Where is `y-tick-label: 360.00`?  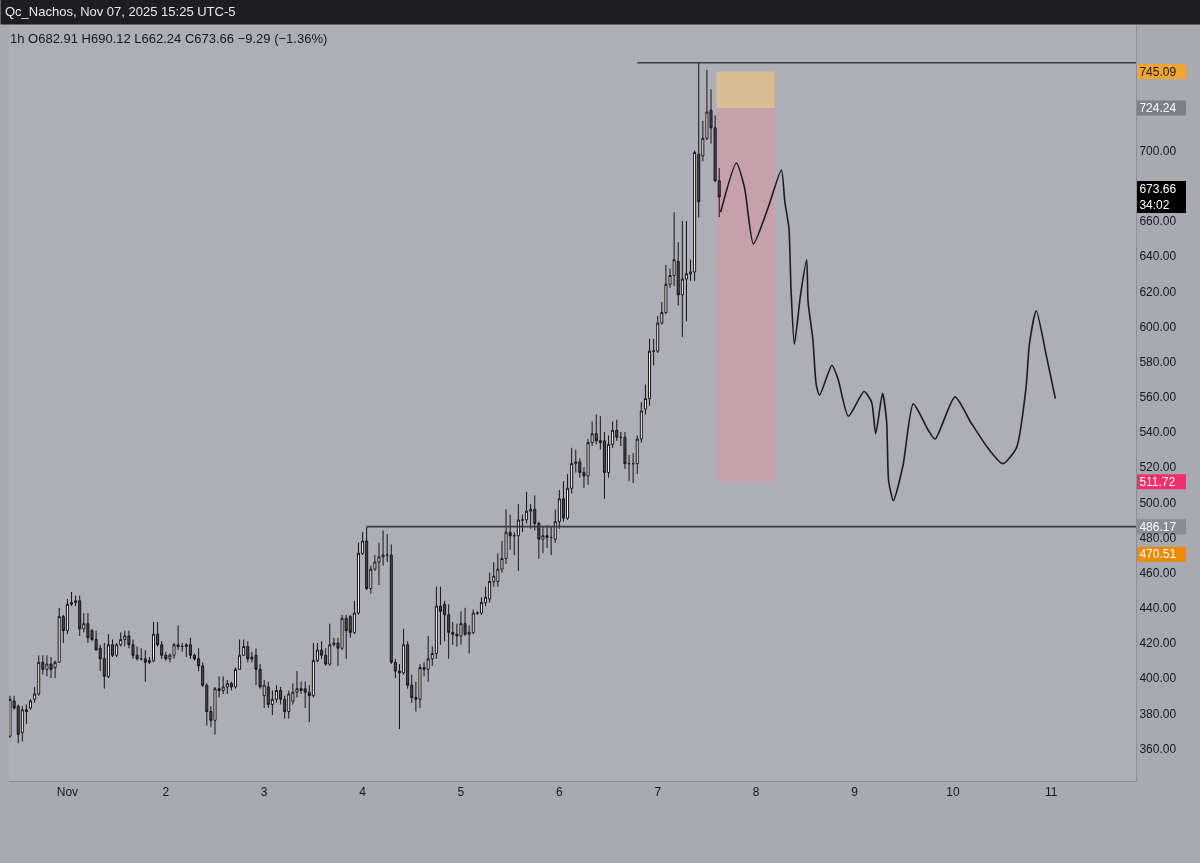 y-tick-label: 360.00 is located at coordinates (1158, 748).